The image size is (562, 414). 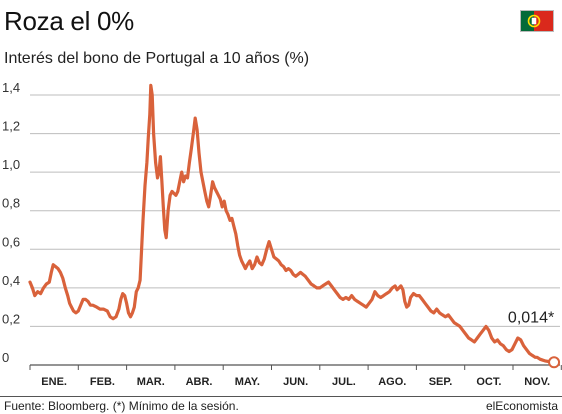 I want to click on y-tick-label: 1,4, so click(x=11, y=87).